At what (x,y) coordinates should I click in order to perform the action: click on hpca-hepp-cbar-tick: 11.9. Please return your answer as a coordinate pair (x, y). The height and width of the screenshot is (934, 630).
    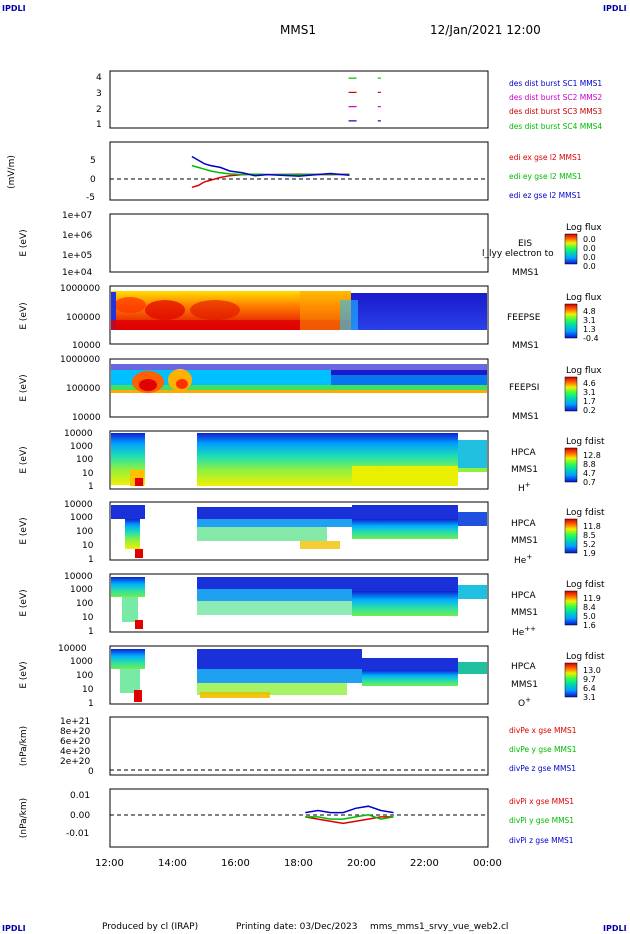
    Looking at the image, I should click on (592, 598).